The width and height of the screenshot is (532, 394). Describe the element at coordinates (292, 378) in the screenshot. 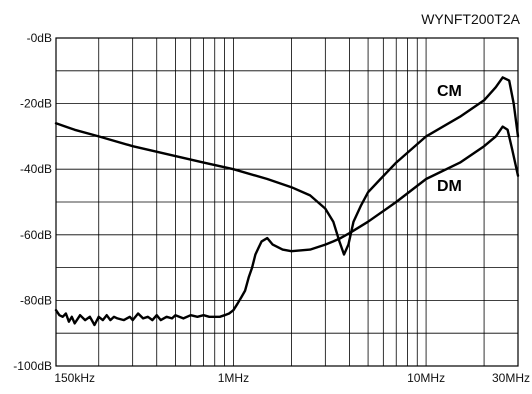

I see `x-axis: 150kHz 1MHz 10MHz 30MHz` at that location.